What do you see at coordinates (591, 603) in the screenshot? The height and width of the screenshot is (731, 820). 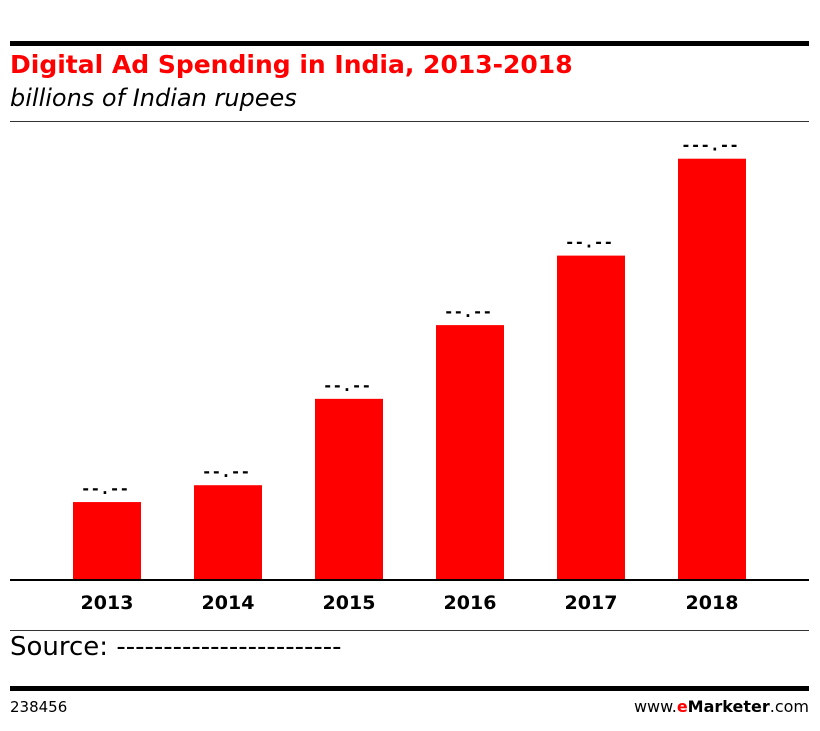 I see `x-tick-label-2017: 2017` at bounding box center [591, 603].